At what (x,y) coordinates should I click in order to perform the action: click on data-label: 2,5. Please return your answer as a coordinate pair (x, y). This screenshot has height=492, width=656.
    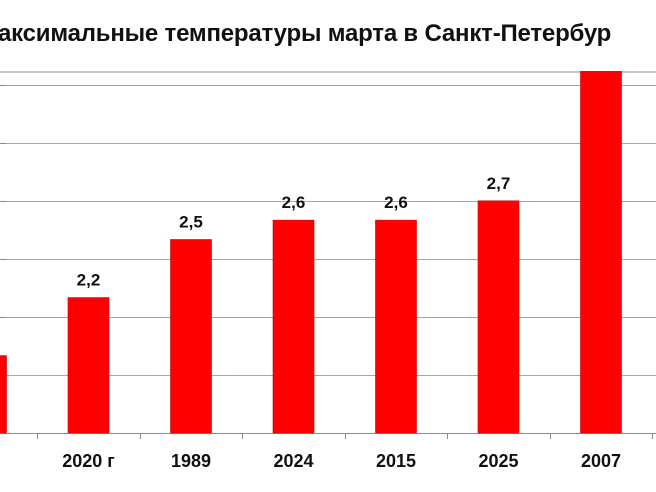
    Looking at the image, I should click on (191, 222).